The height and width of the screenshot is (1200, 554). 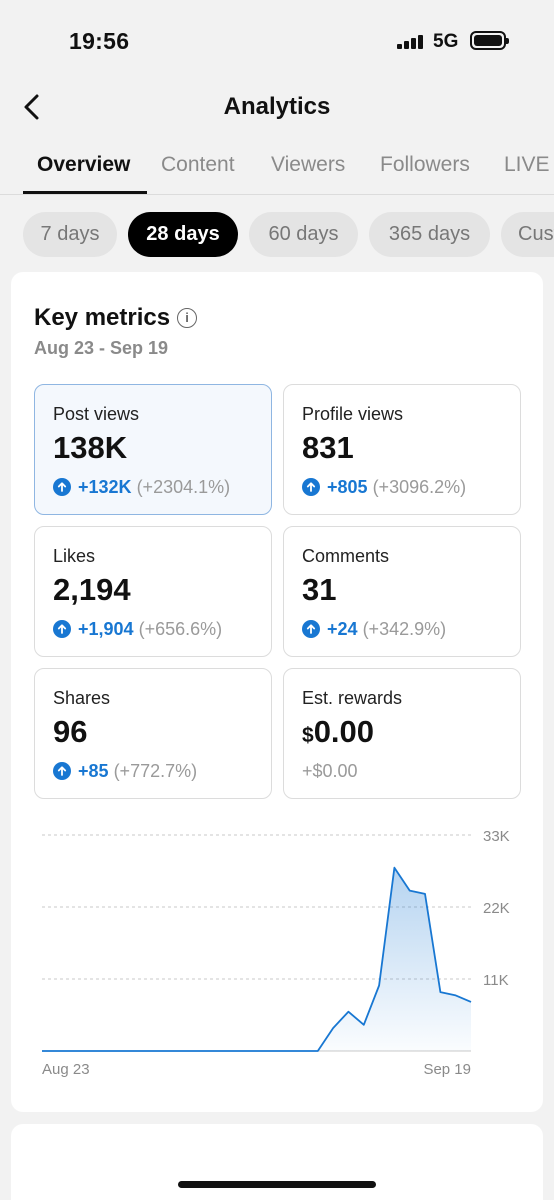 What do you see at coordinates (489, 40) in the screenshot?
I see `battery-icon` at bounding box center [489, 40].